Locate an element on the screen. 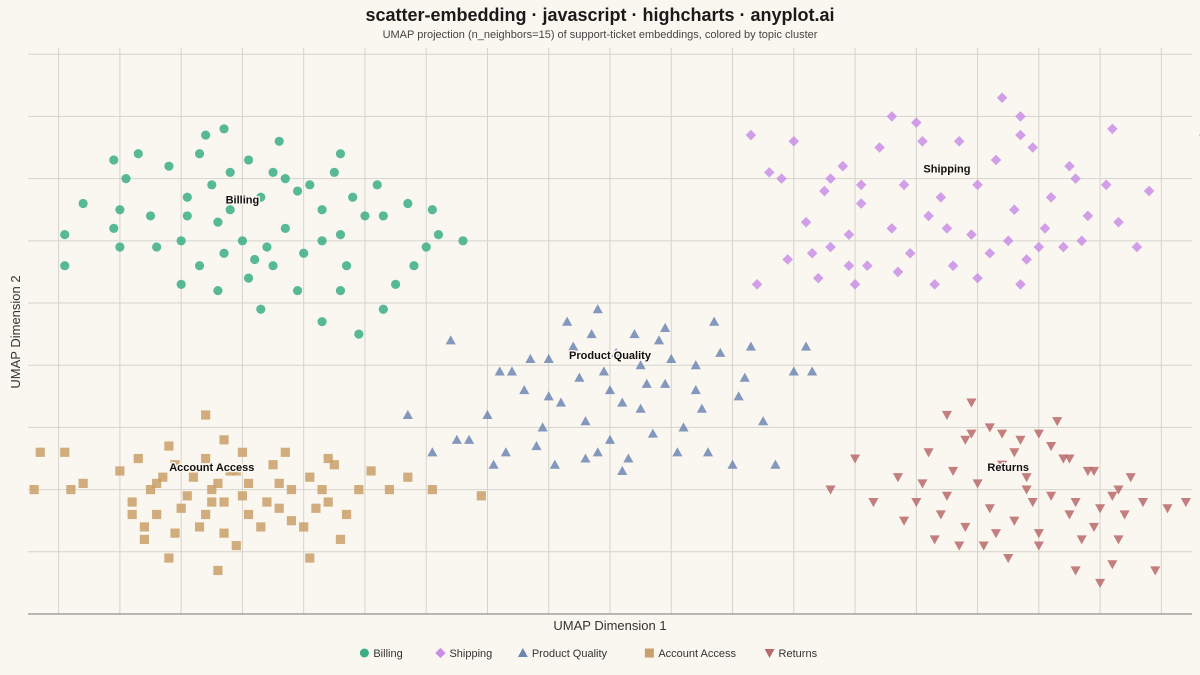 The height and width of the screenshot is (675, 1200). legend-item-shipping: Shipping is located at coordinates (463, 653).